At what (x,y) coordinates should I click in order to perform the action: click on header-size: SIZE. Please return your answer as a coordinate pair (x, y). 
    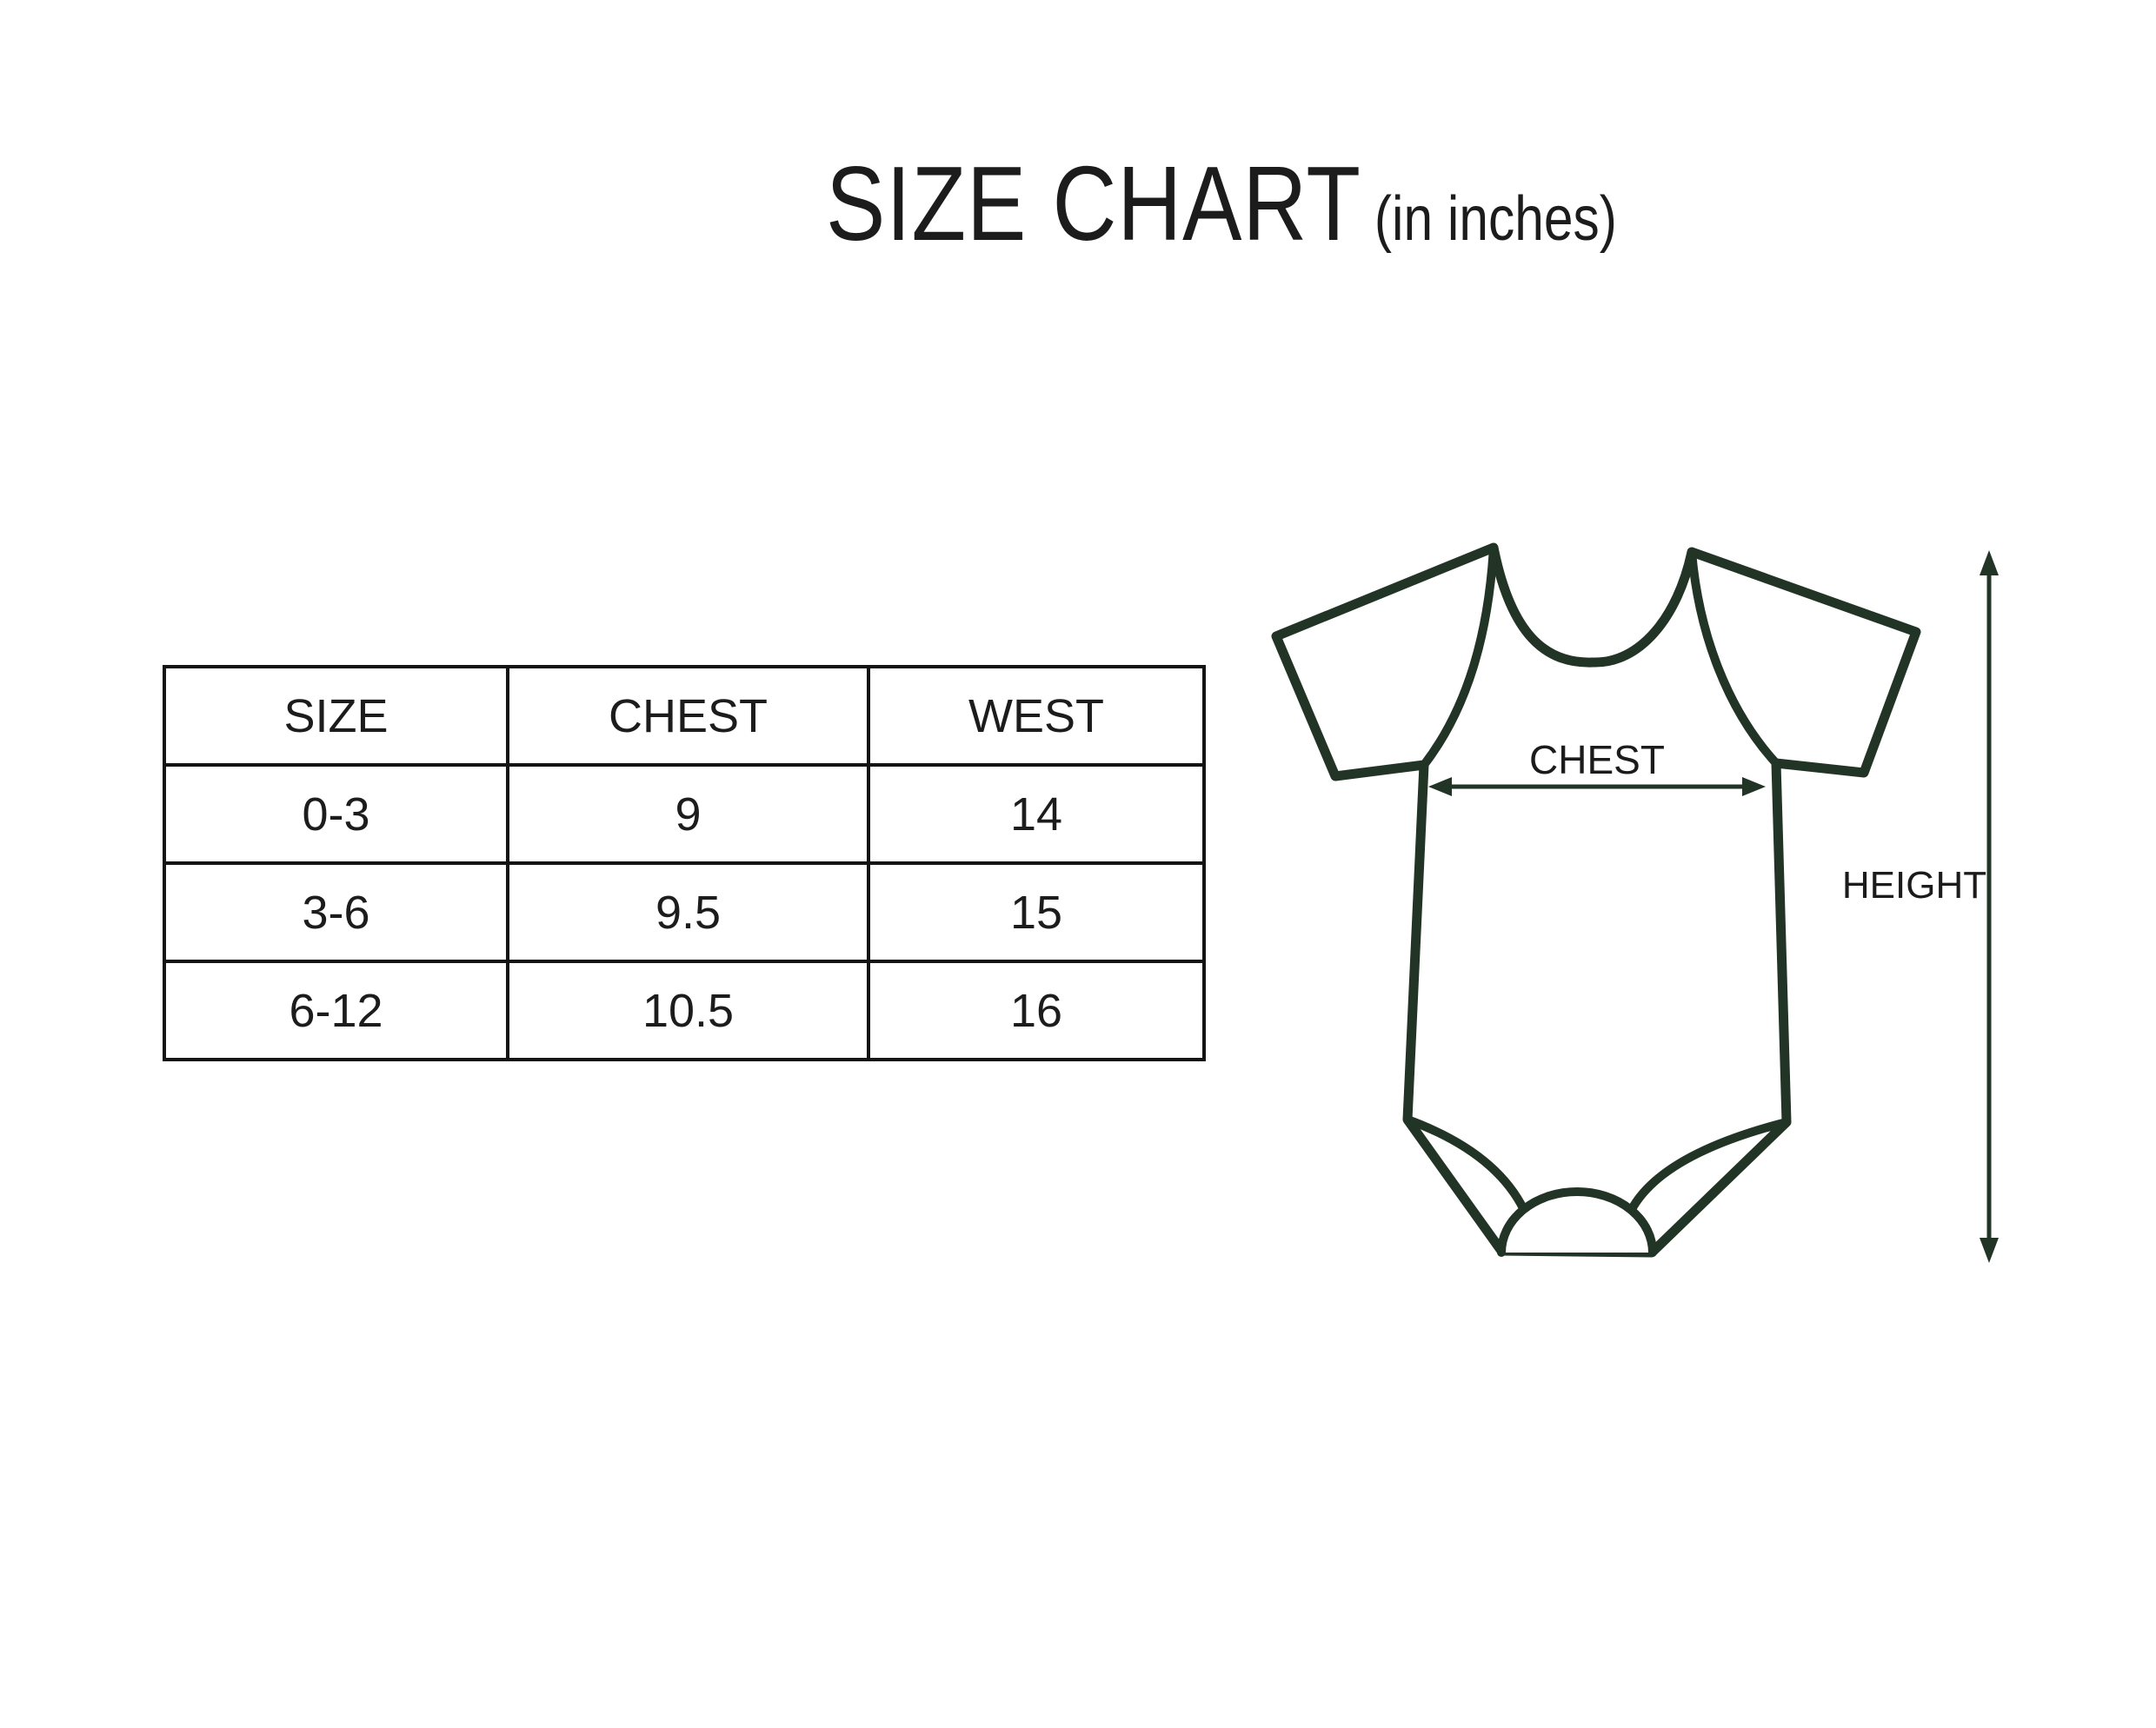
    Looking at the image, I should click on (336, 716).